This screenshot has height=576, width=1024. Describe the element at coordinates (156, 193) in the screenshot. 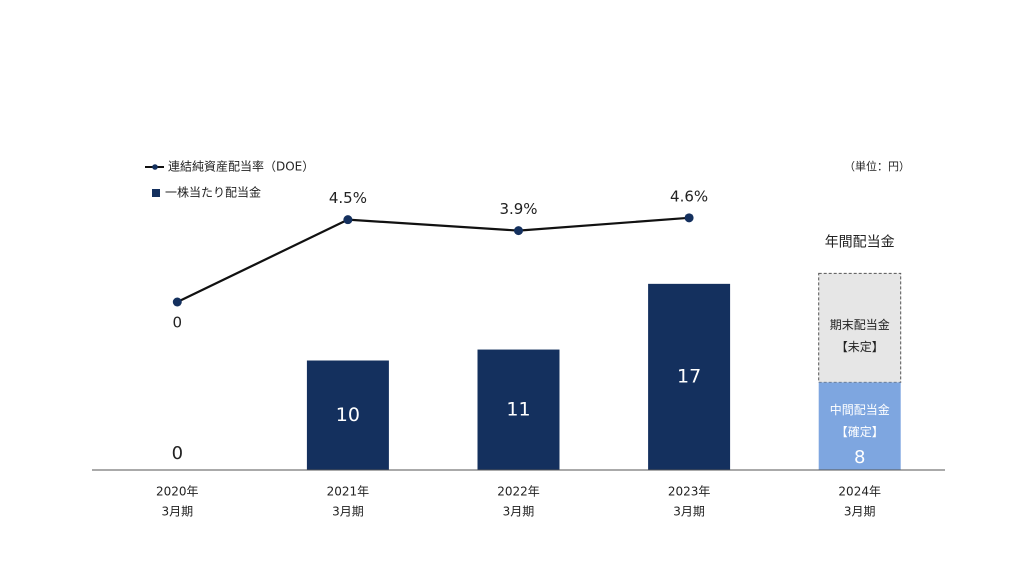

I see `legend-bar-swatch` at that location.